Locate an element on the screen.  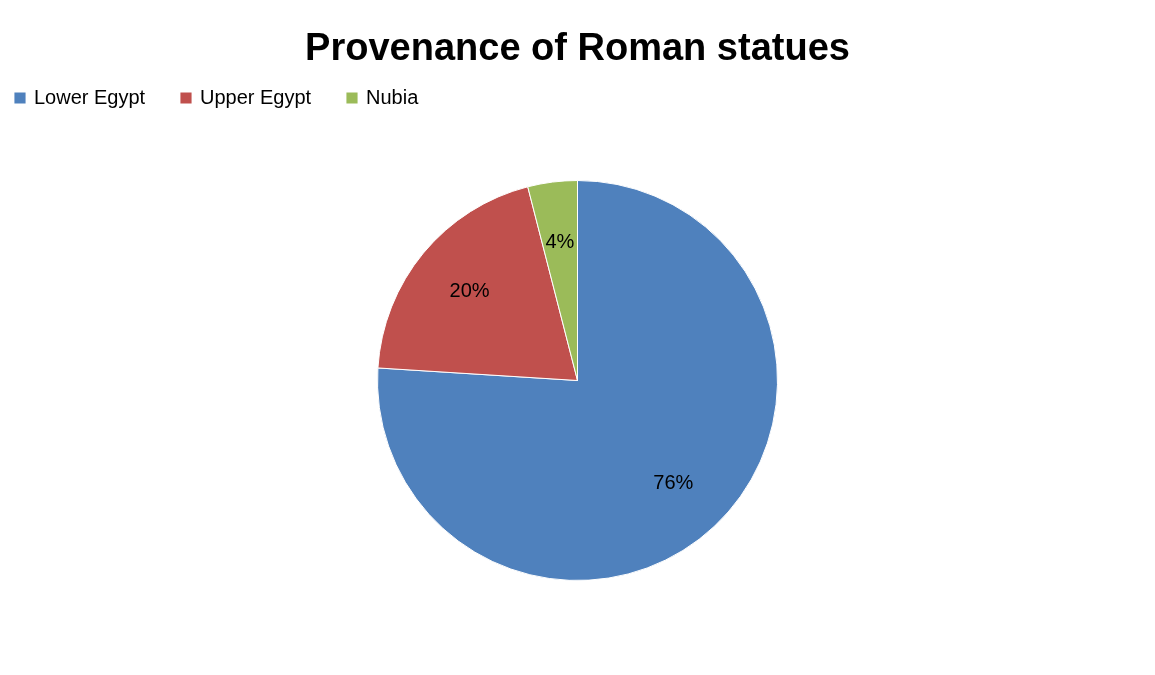
legend-label: Lower Egypt is located at coordinates (90, 97).